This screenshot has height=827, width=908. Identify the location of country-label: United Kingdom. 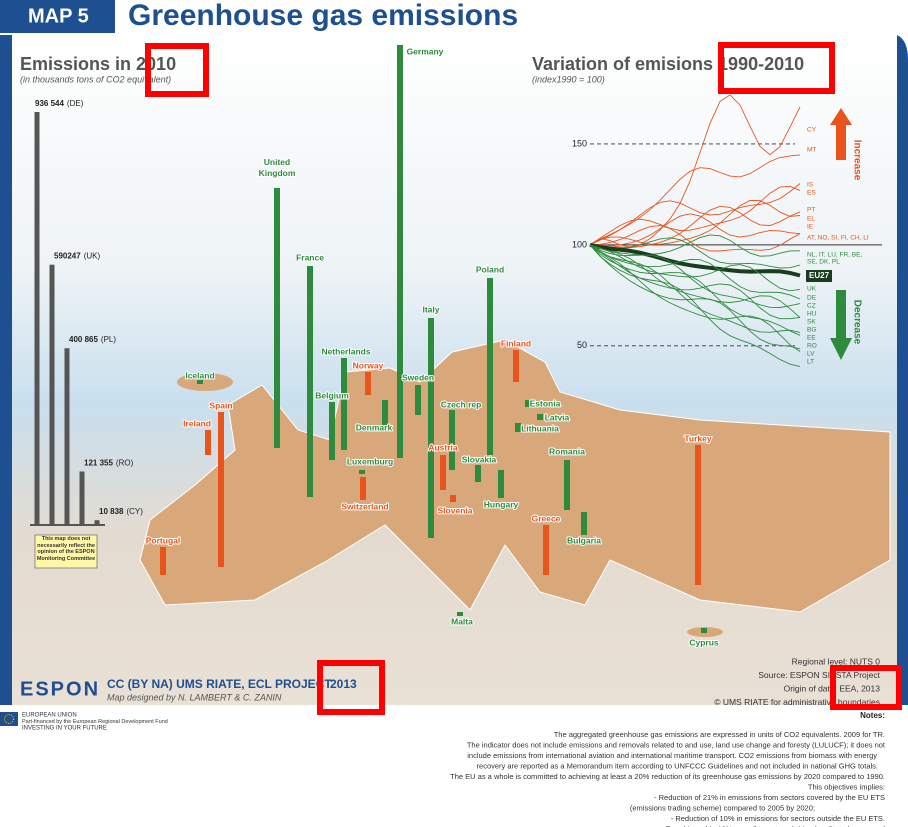
(277, 167).